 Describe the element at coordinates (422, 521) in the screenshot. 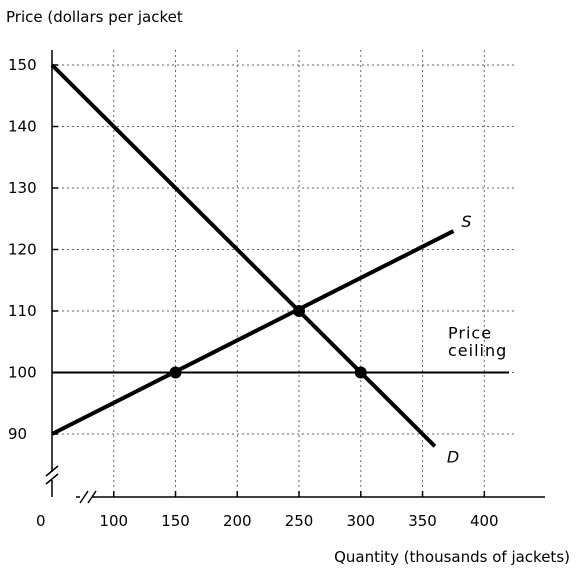

I see `x-tick-label: 350` at that location.